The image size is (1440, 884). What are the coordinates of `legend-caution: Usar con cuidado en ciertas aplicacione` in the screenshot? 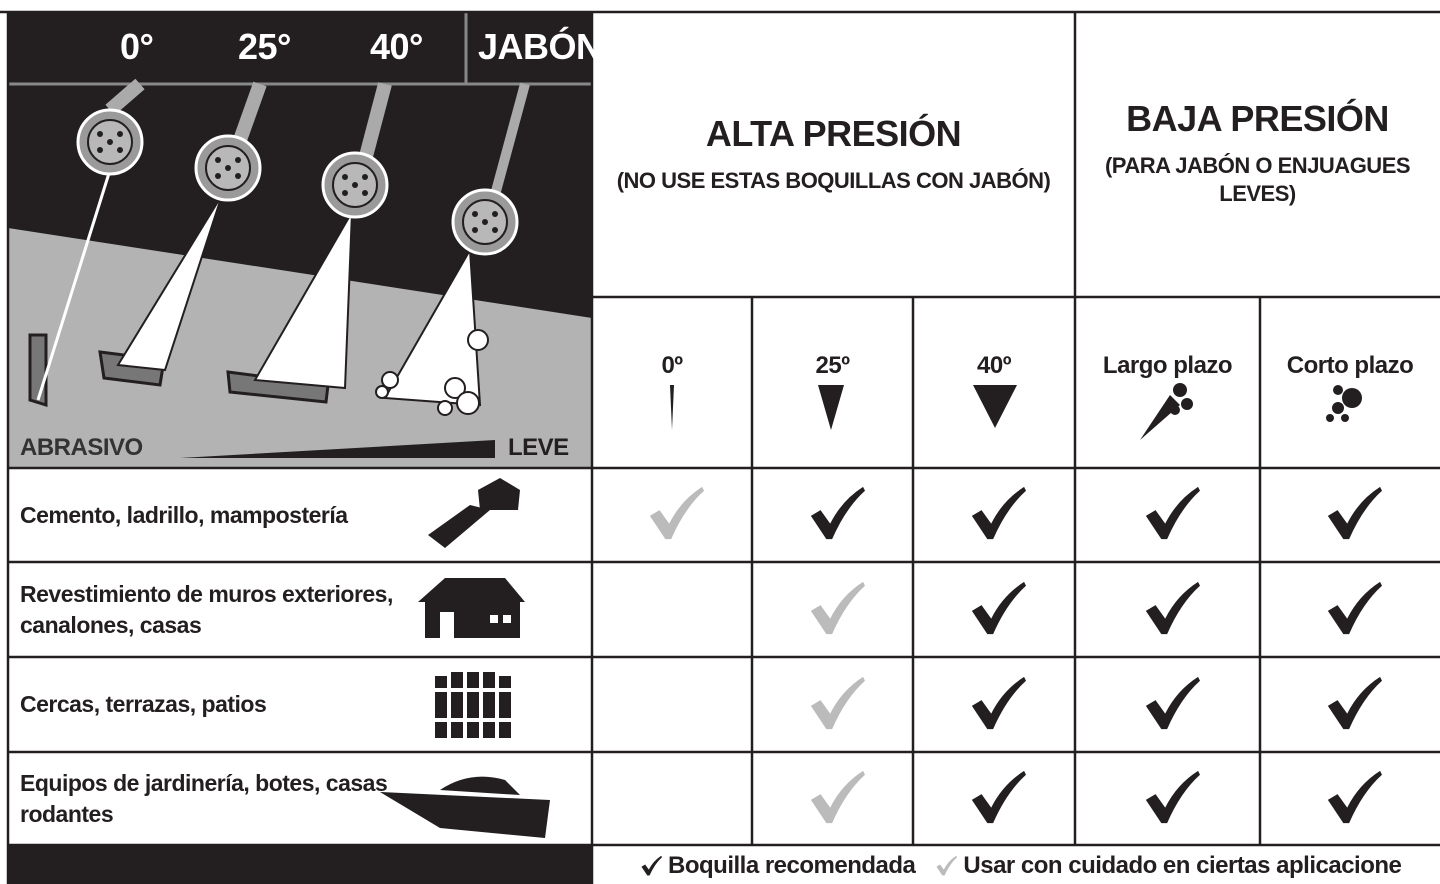 It's located at (1182, 865).